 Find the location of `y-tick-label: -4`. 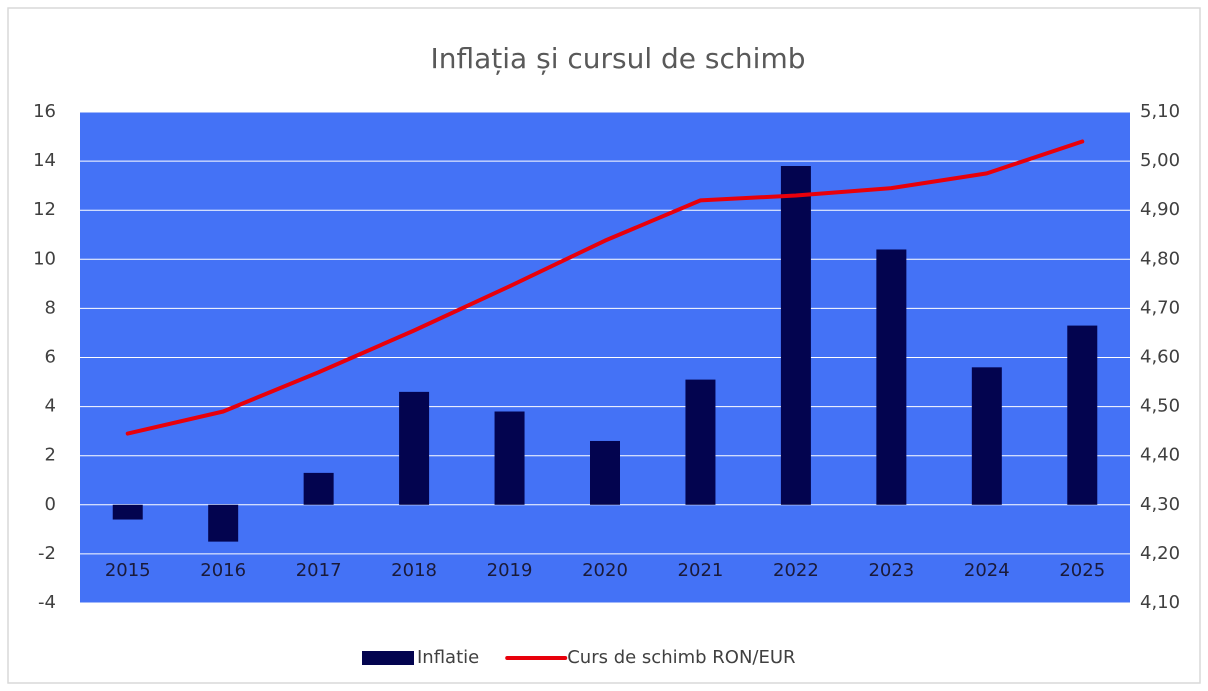

y-tick-label: -4 is located at coordinates (47, 602).